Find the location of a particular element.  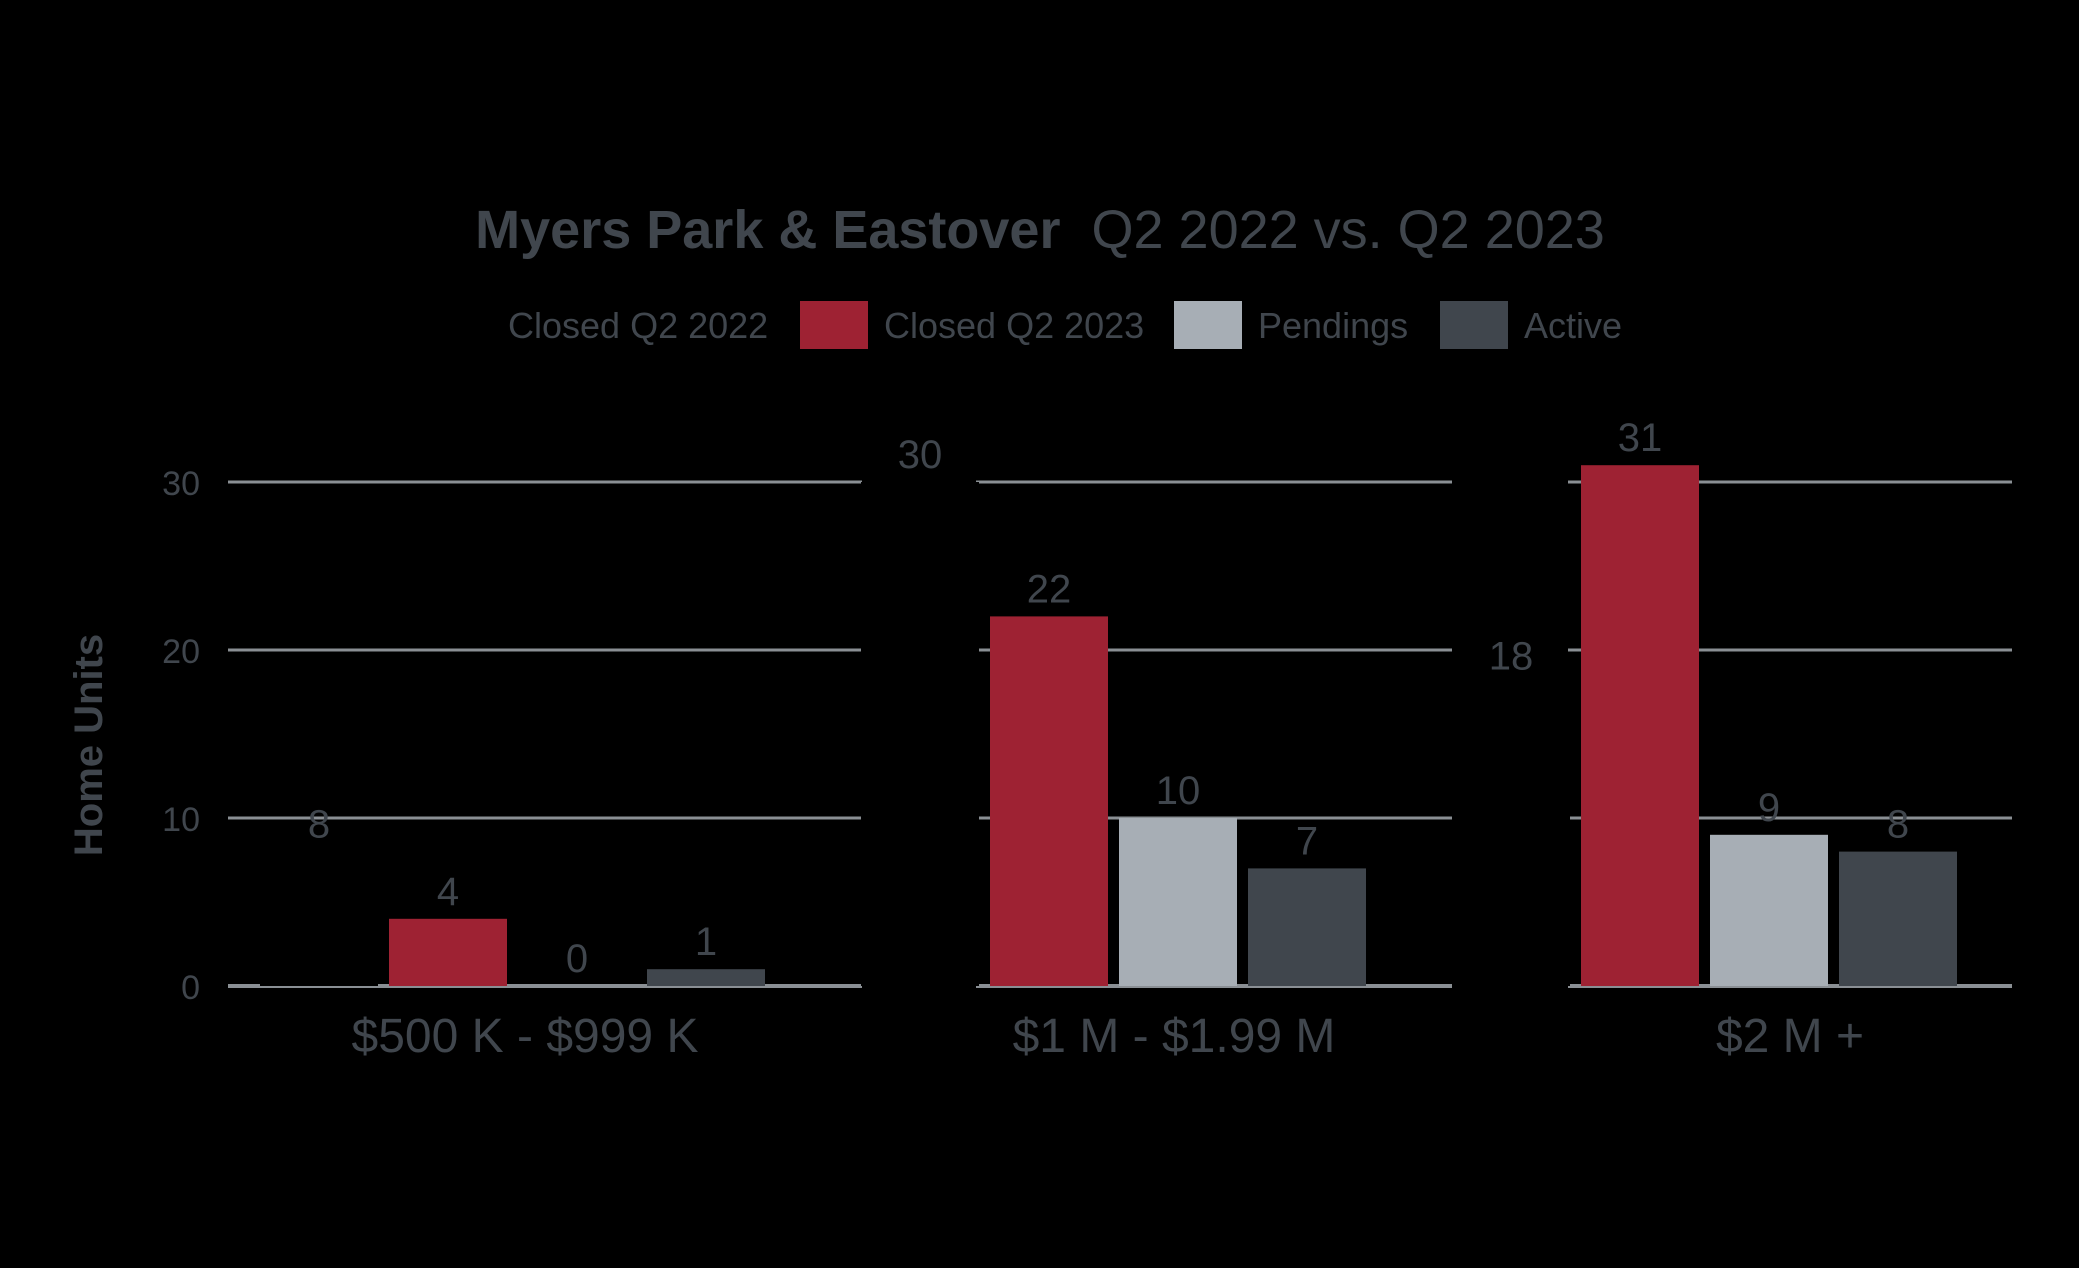

data-label: 1 is located at coordinates (706, 942).